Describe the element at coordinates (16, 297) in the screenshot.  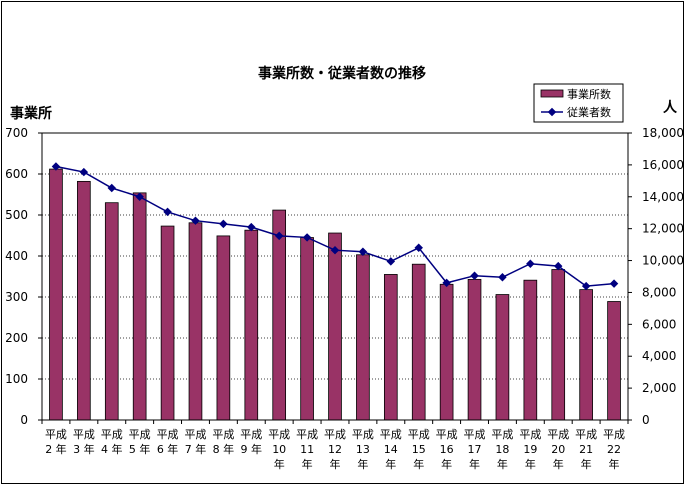
I see `left-tick-label: 300` at that location.